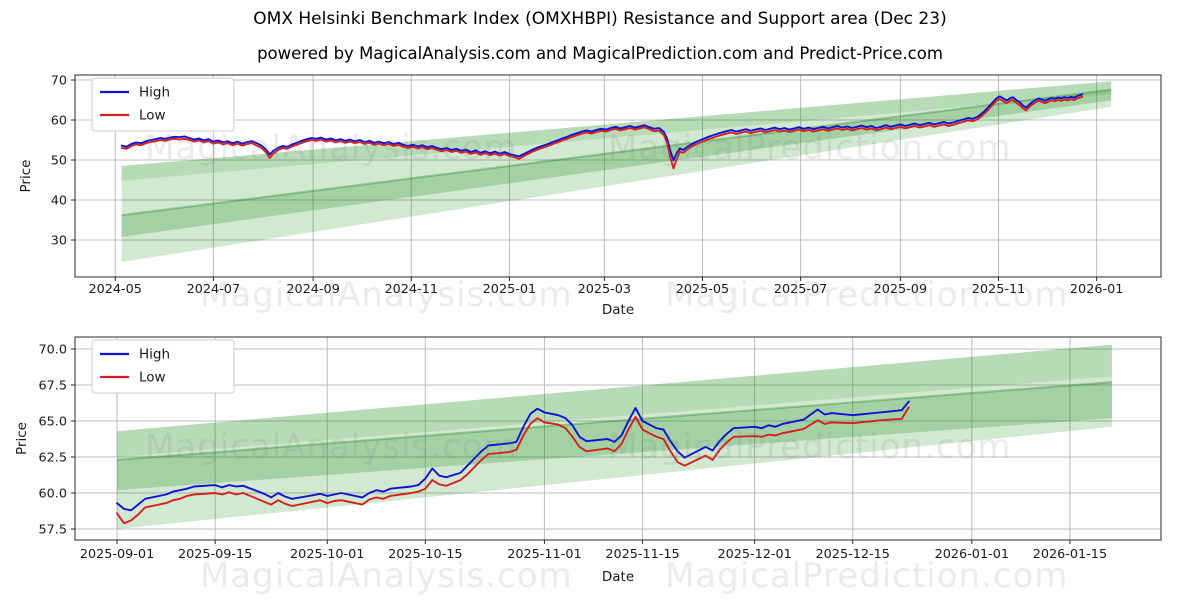  What do you see at coordinates (544, 554) in the screenshot?
I see `x-tick-label: 2025-11-01` at bounding box center [544, 554].